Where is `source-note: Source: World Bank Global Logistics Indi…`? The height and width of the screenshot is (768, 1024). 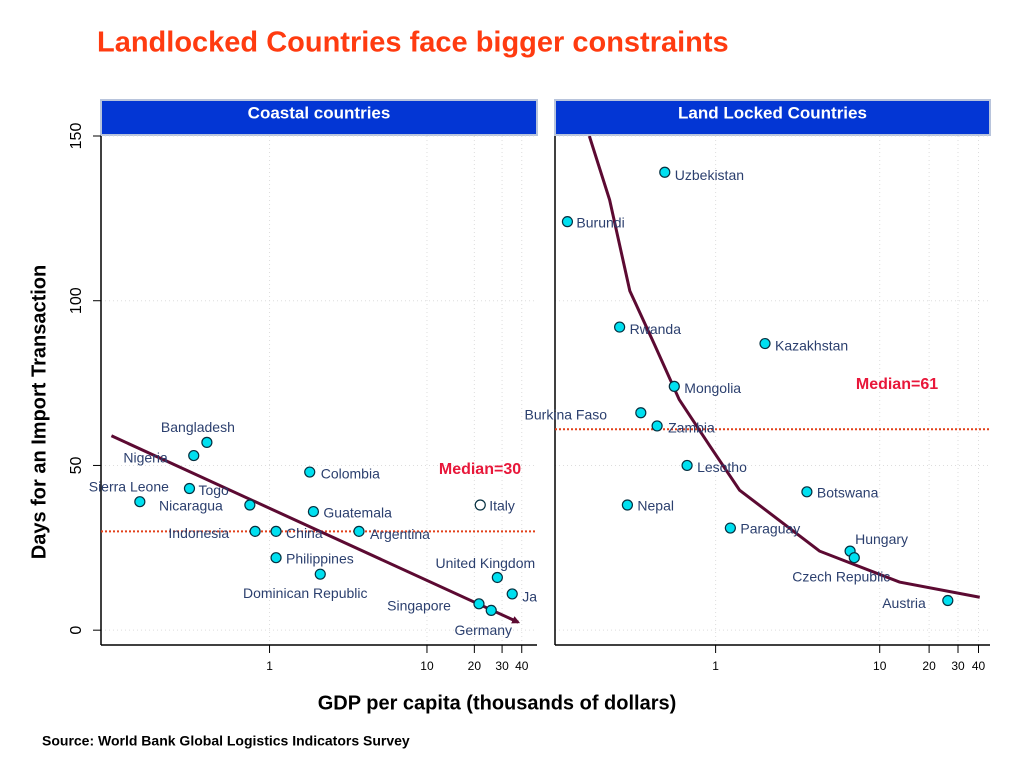
source-note: Source: World Bank Global Logistics Indi… is located at coordinates (226, 741).